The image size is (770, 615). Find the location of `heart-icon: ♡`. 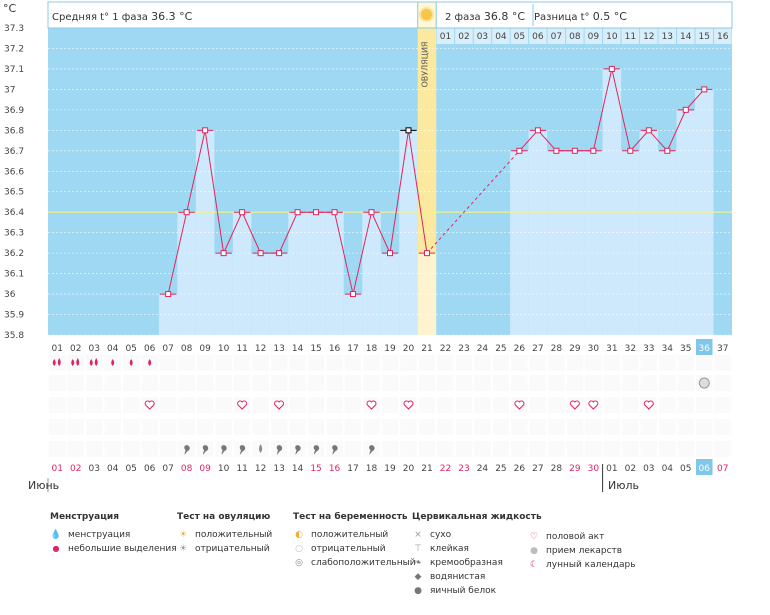

heart-icon: ♡ is located at coordinates (534, 537).